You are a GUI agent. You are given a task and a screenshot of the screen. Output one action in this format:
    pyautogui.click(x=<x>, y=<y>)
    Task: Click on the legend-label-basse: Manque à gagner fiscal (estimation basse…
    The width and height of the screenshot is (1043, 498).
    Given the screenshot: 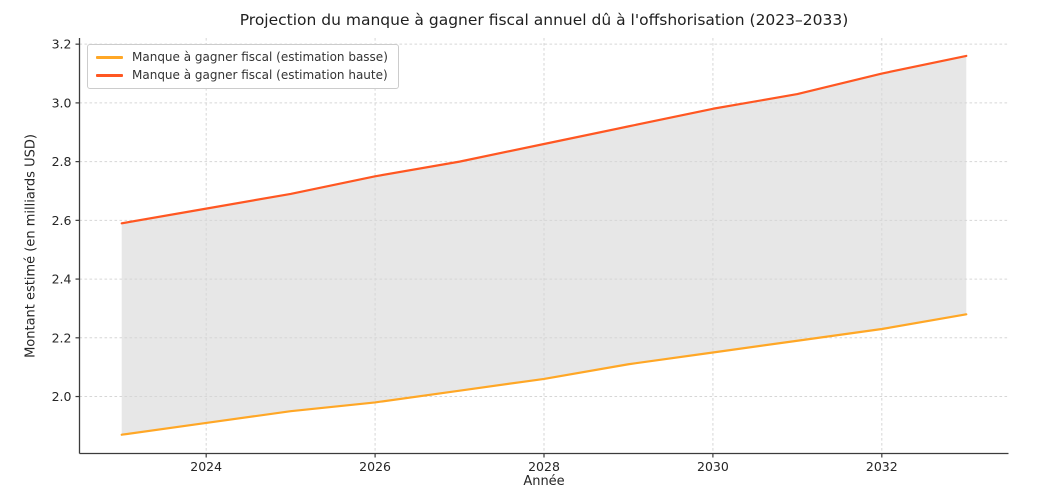 What is the action you would take?
    pyautogui.click(x=260, y=57)
    